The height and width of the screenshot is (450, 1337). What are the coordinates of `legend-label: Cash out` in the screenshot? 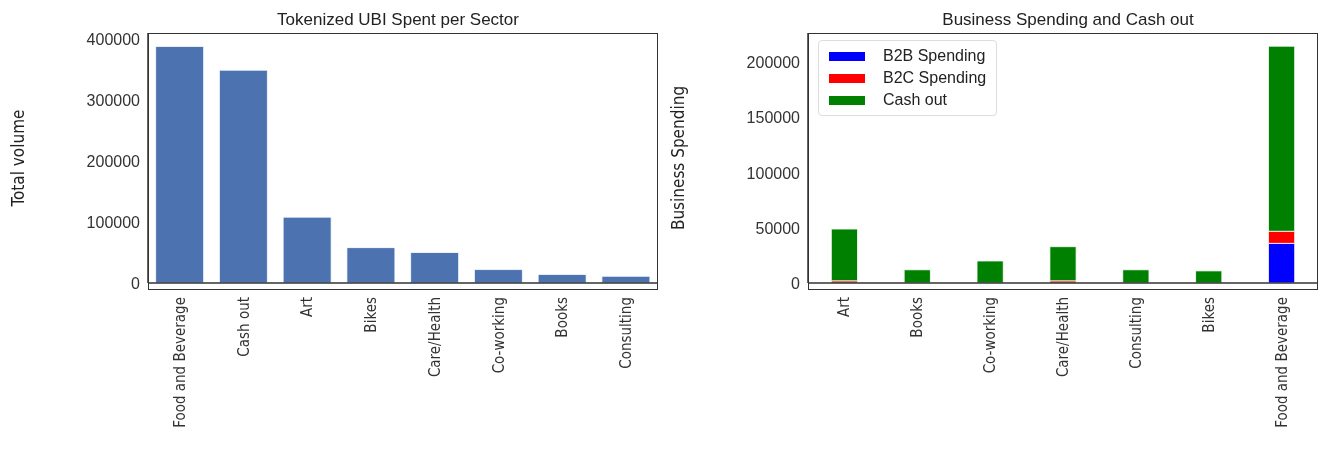 It's located at (915, 100).